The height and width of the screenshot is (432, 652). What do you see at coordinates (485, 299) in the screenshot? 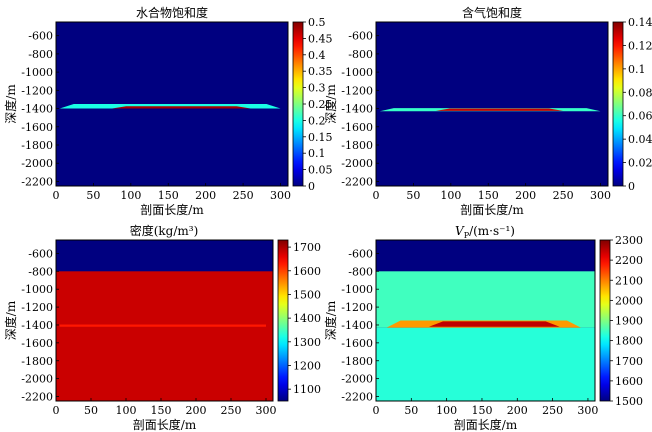
I see `upper-sediment` at bounding box center [485, 299].